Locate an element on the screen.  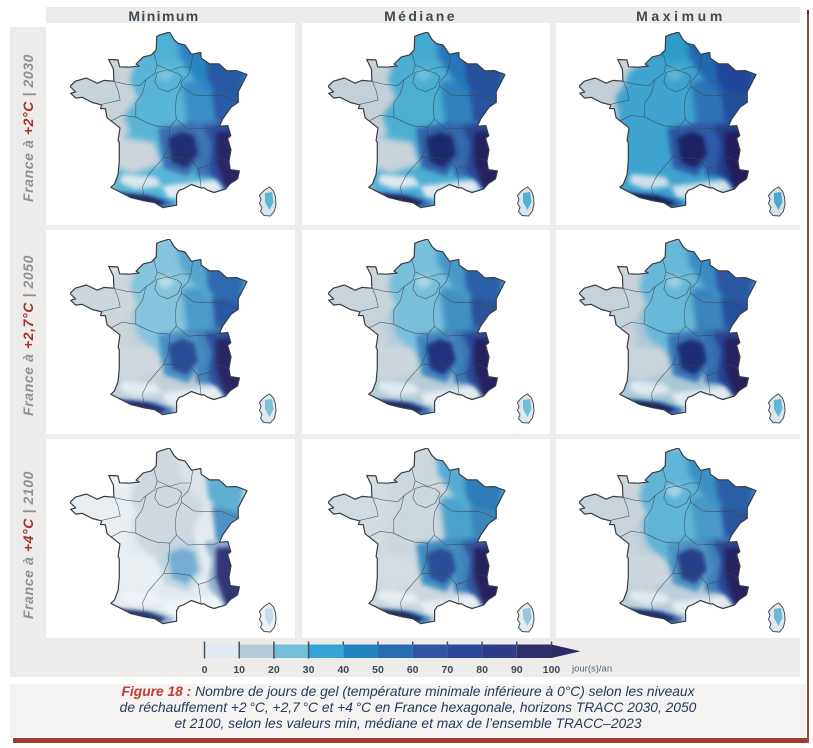
svg-text: 80 is located at coordinates (482, 670).